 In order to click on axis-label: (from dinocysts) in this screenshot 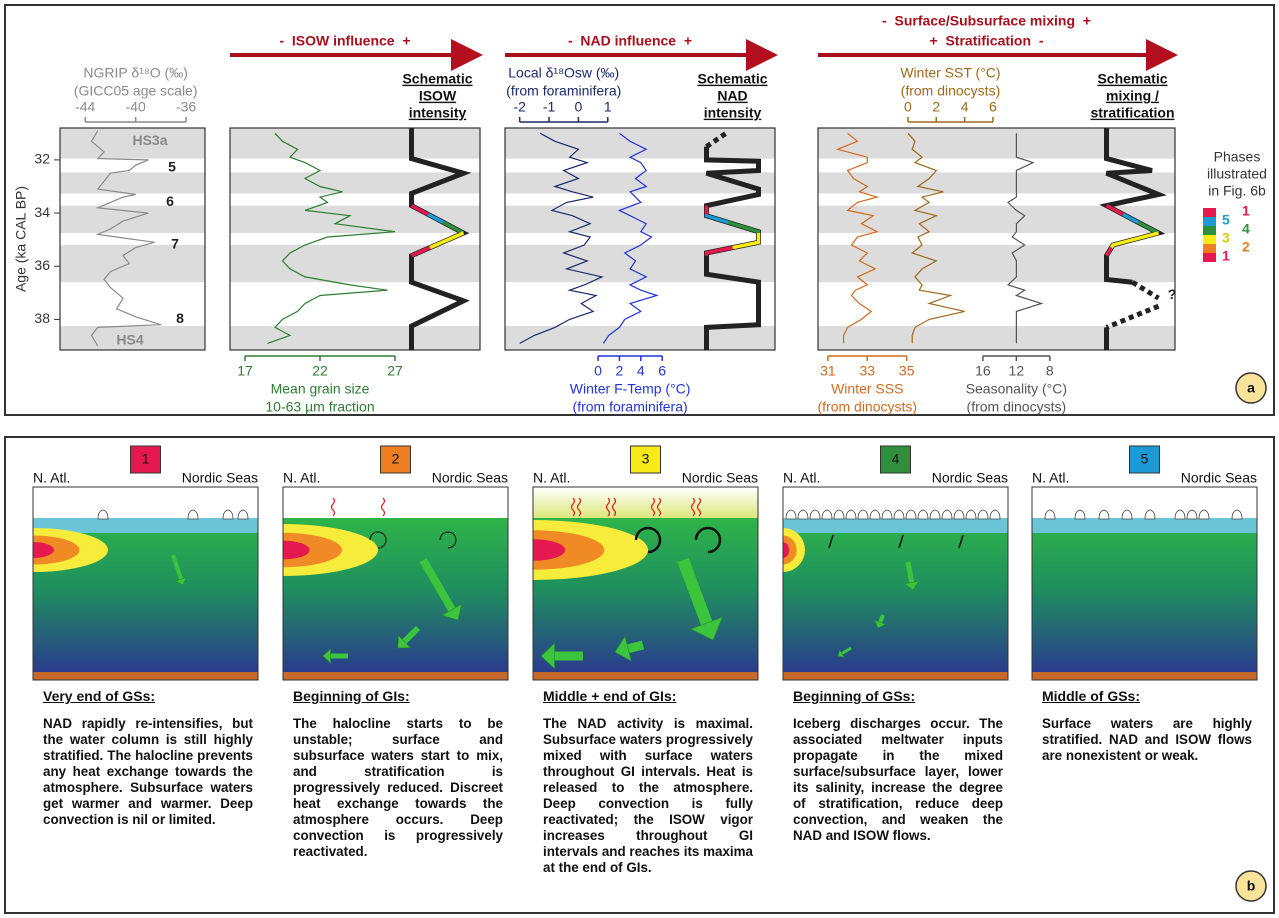, I will do `click(951, 91)`.